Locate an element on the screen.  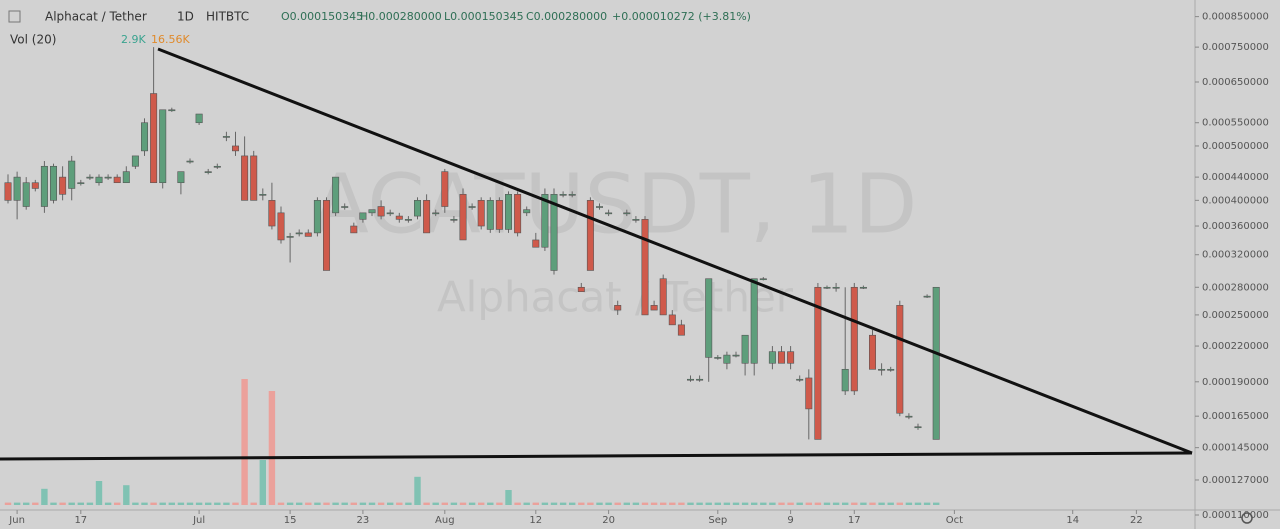
y-tick-label: 0.000440000 is located at coordinates (1235, 177).